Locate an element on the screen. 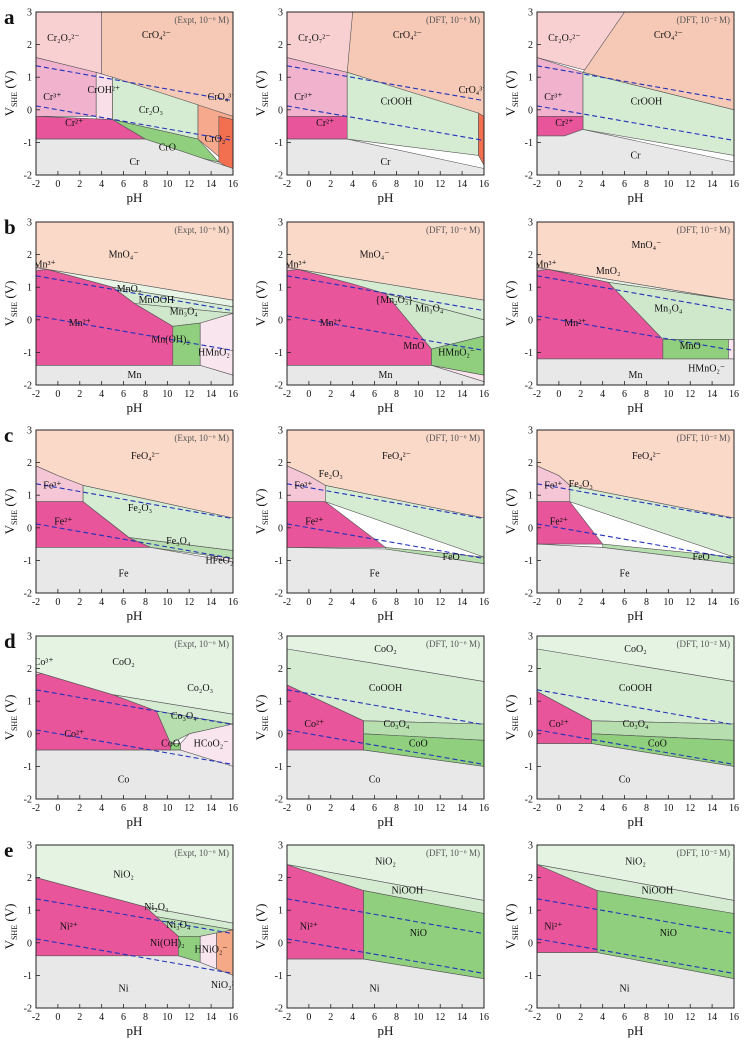 Image resolution: width=745 pixels, height=1040 pixels. condition-label: (DFT, 10⁻² M) is located at coordinates (703, 230).